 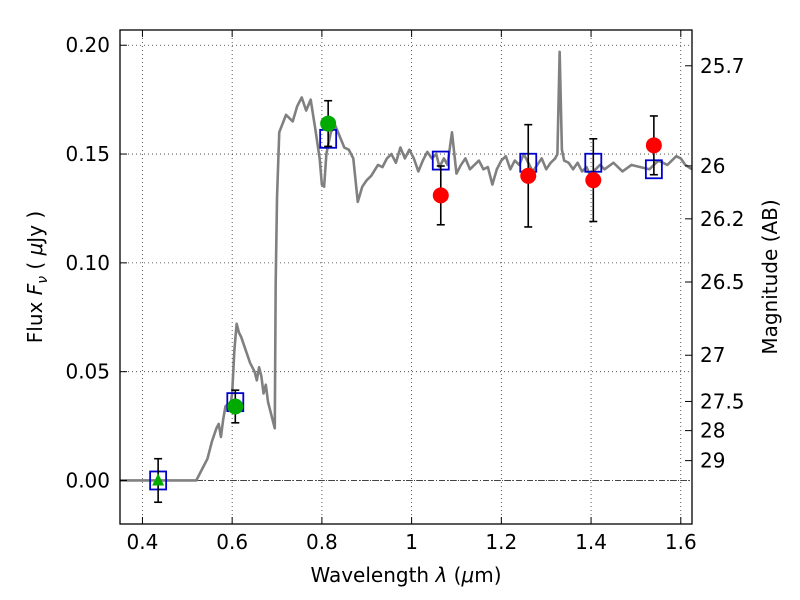 What do you see at coordinates (411, 542) in the screenshot?
I see `x-tick-label: 1` at bounding box center [411, 542].